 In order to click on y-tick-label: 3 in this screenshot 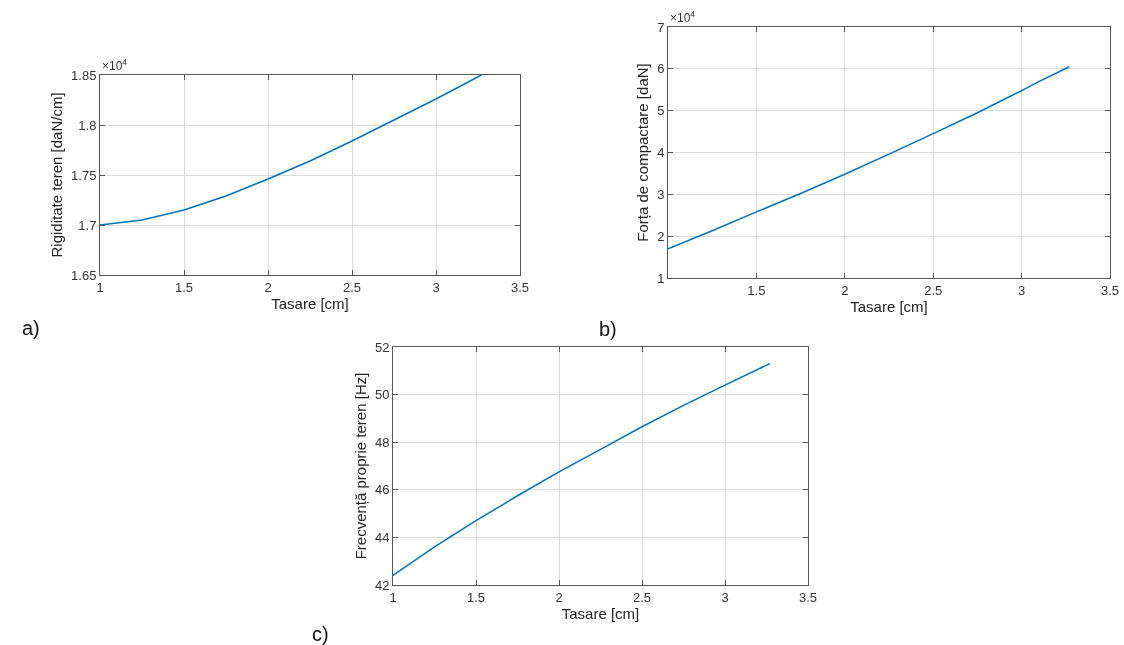, I will do `click(661, 194)`.